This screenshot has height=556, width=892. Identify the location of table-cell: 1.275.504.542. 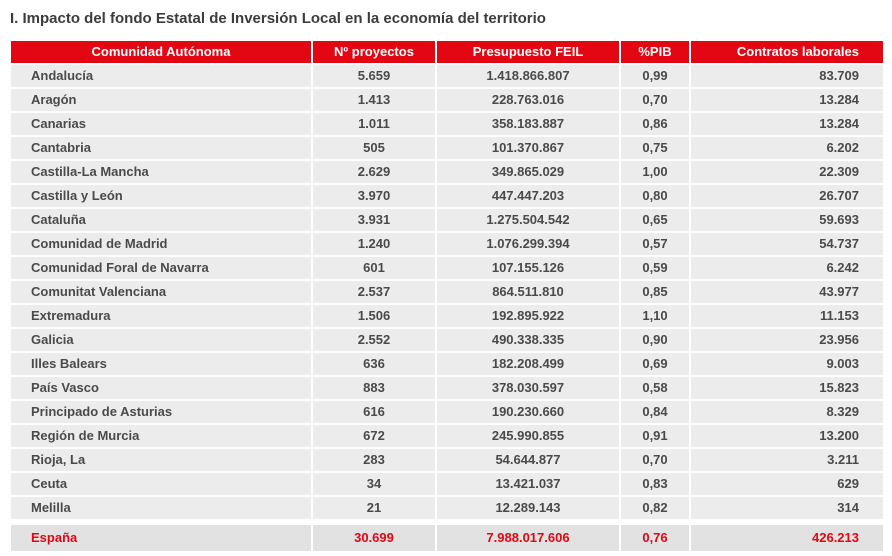
(528, 220).